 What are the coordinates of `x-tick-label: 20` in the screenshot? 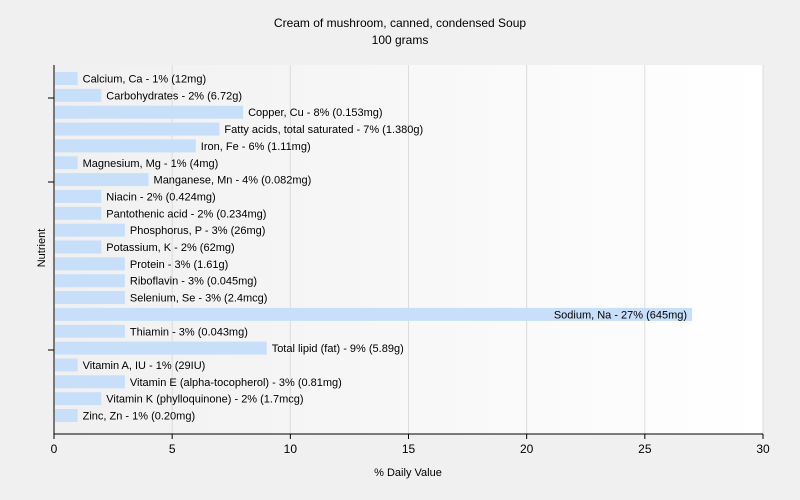 It's located at (527, 449).